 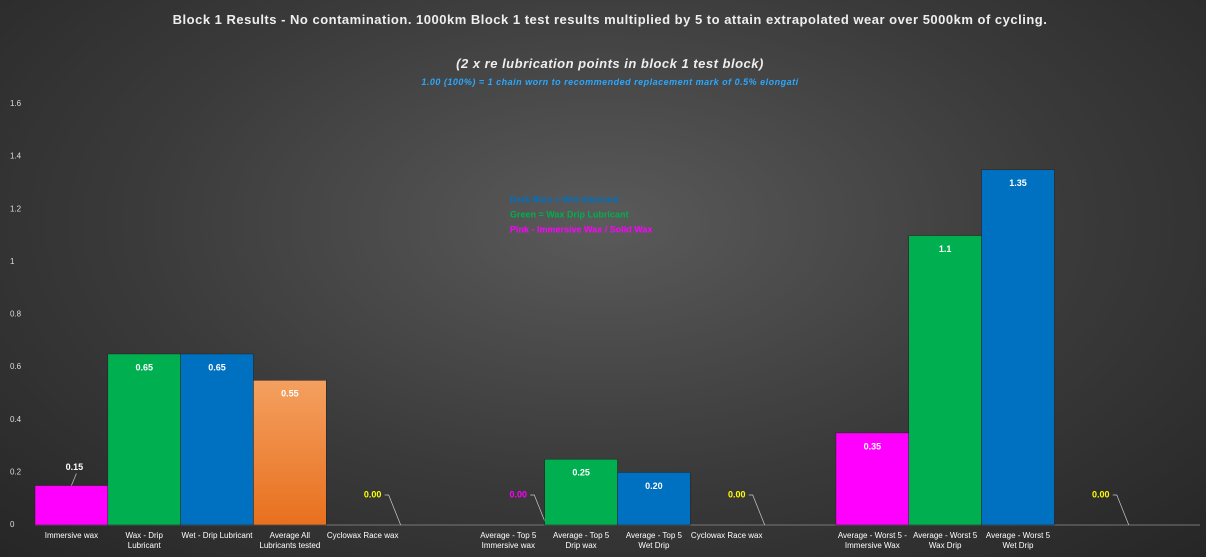 What do you see at coordinates (16, 419) in the screenshot?
I see `y-tick-label: 0.4` at bounding box center [16, 419].